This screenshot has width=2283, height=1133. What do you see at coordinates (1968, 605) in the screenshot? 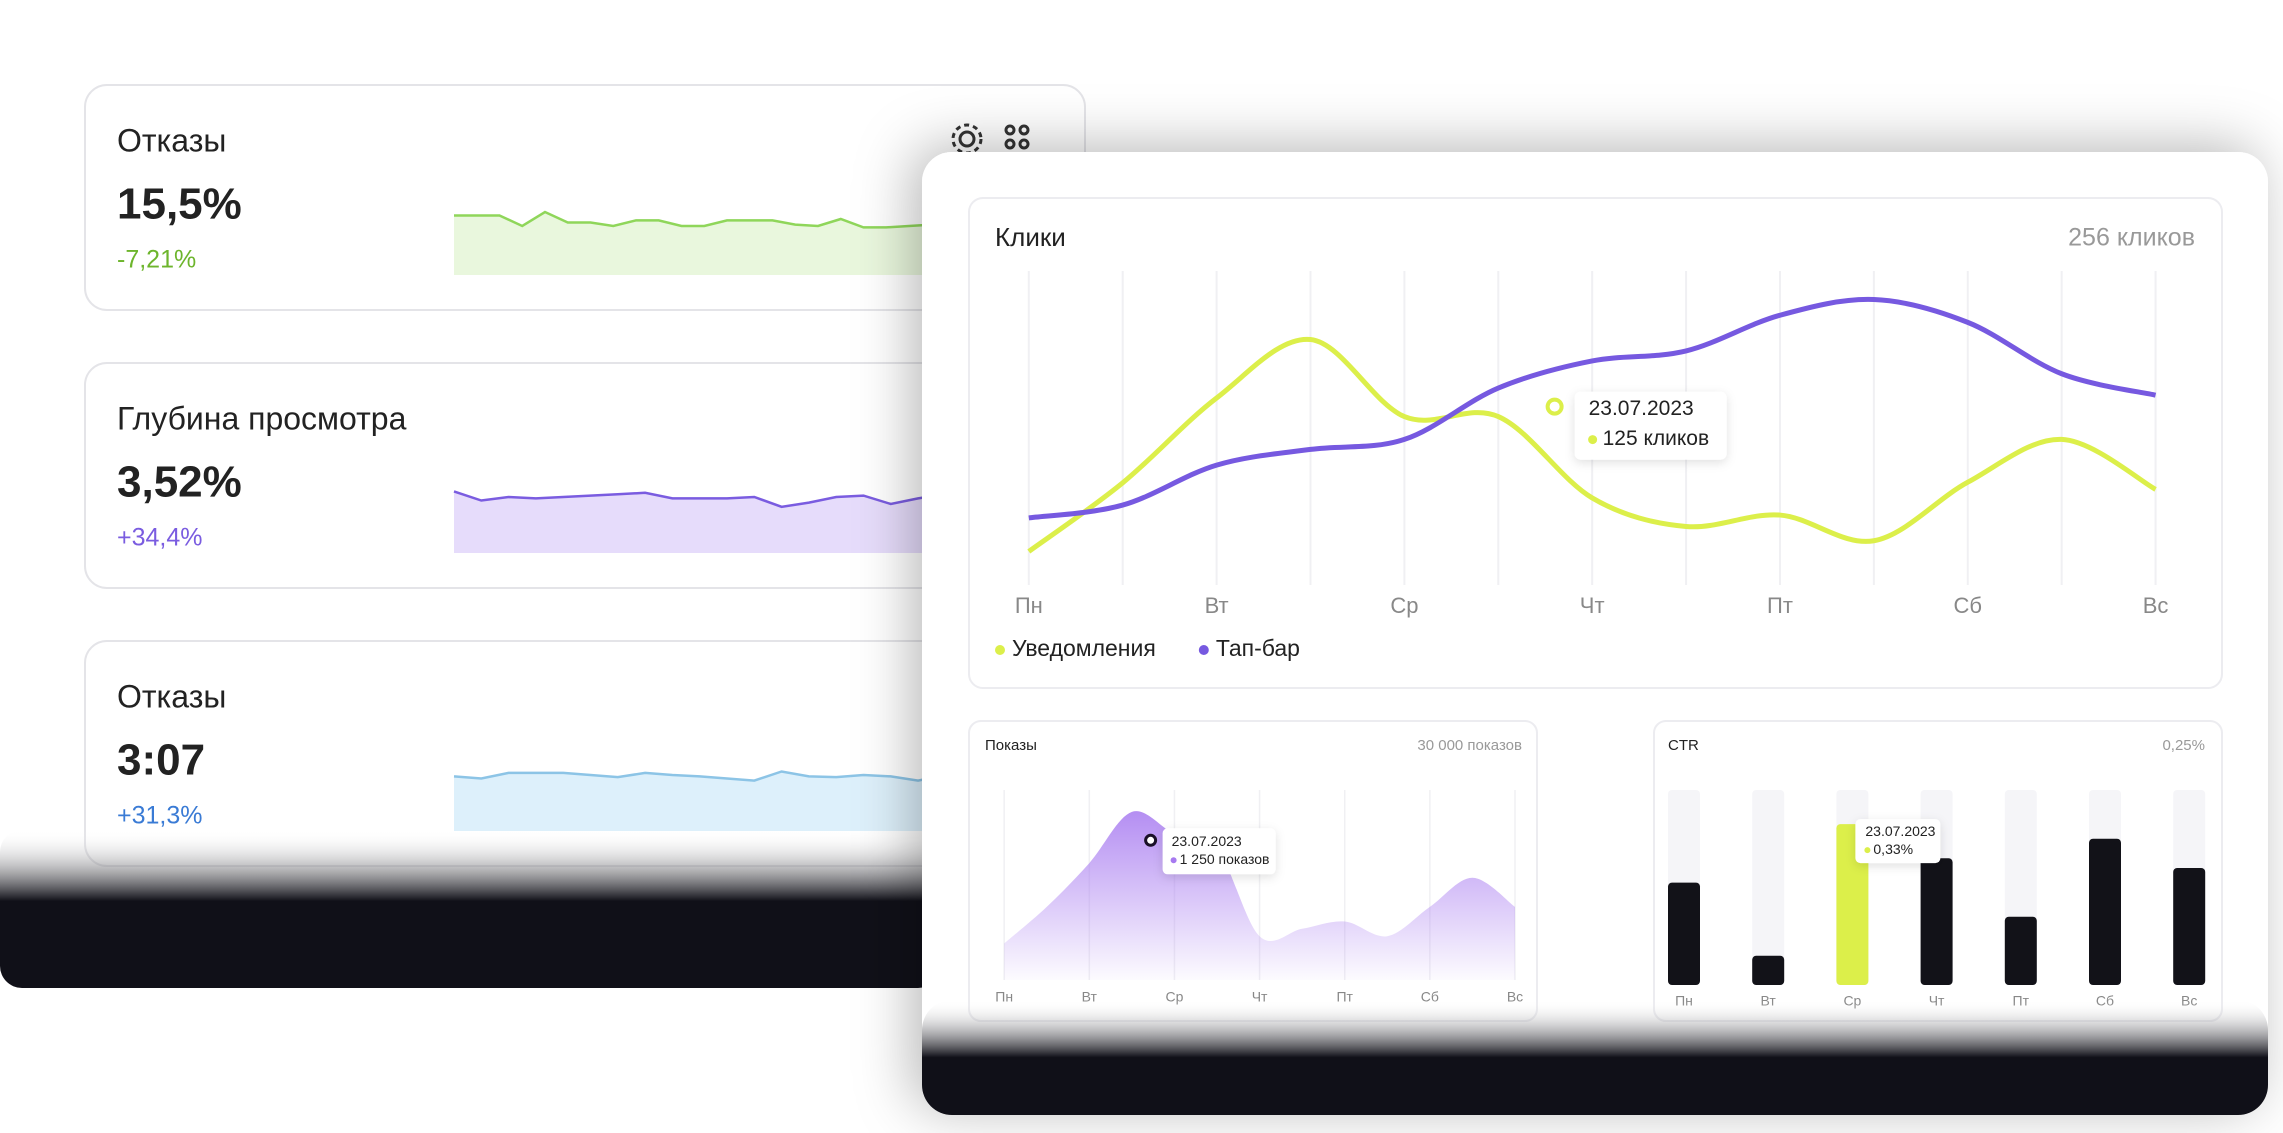
I see `x-tick-label: Сб` at bounding box center [1968, 605].